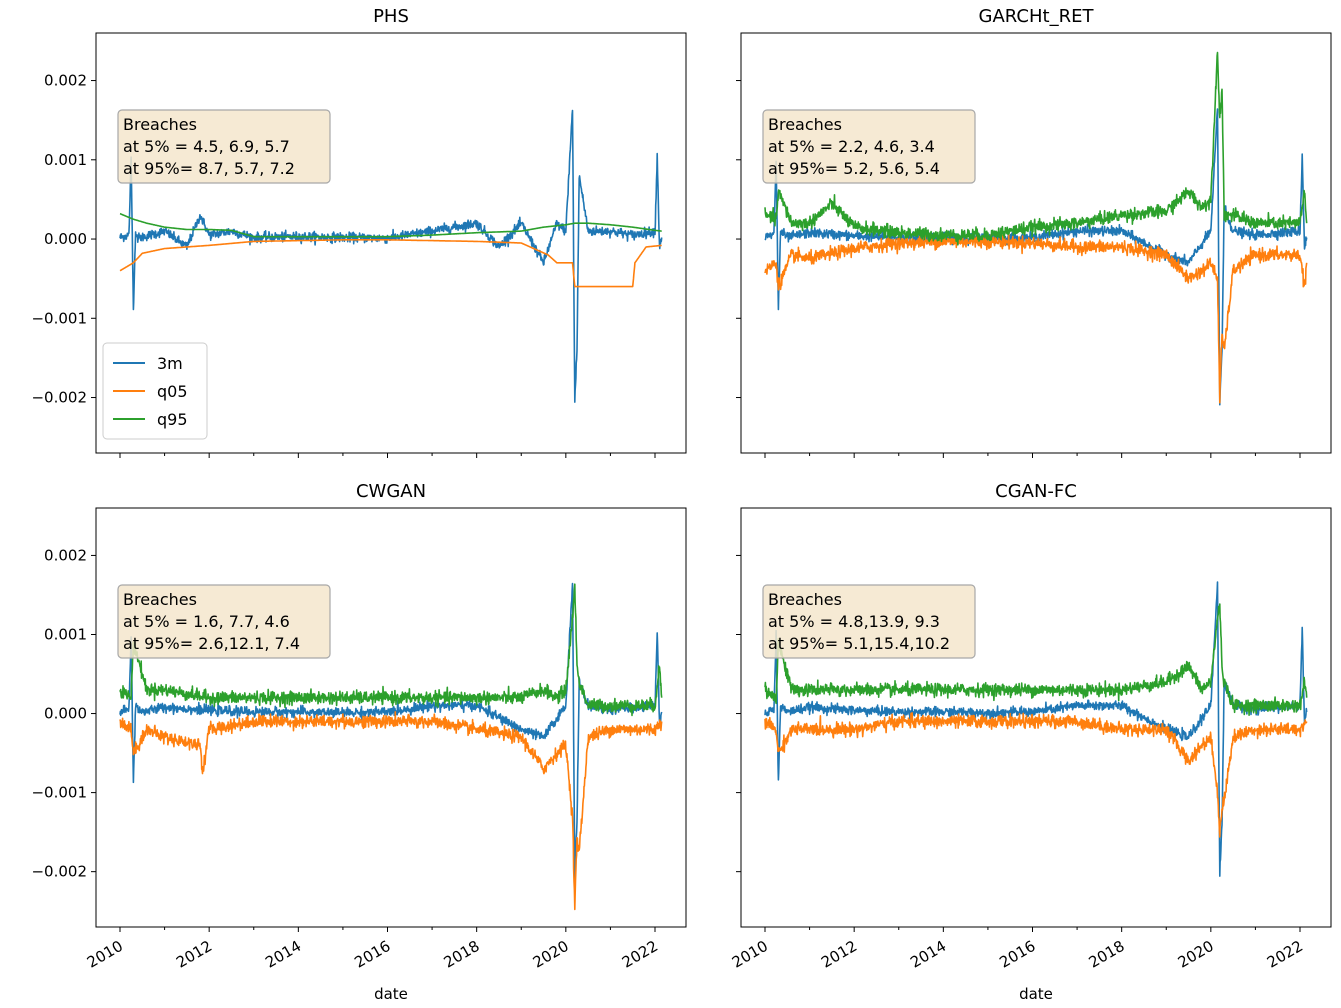 The image size is (1341, 1008). What do you see at coordinates (211, 643) in the screenshot?
I see `annotation-line: at 95%= 2.6,12.1, 7.4` at bounding box center [211, 643].